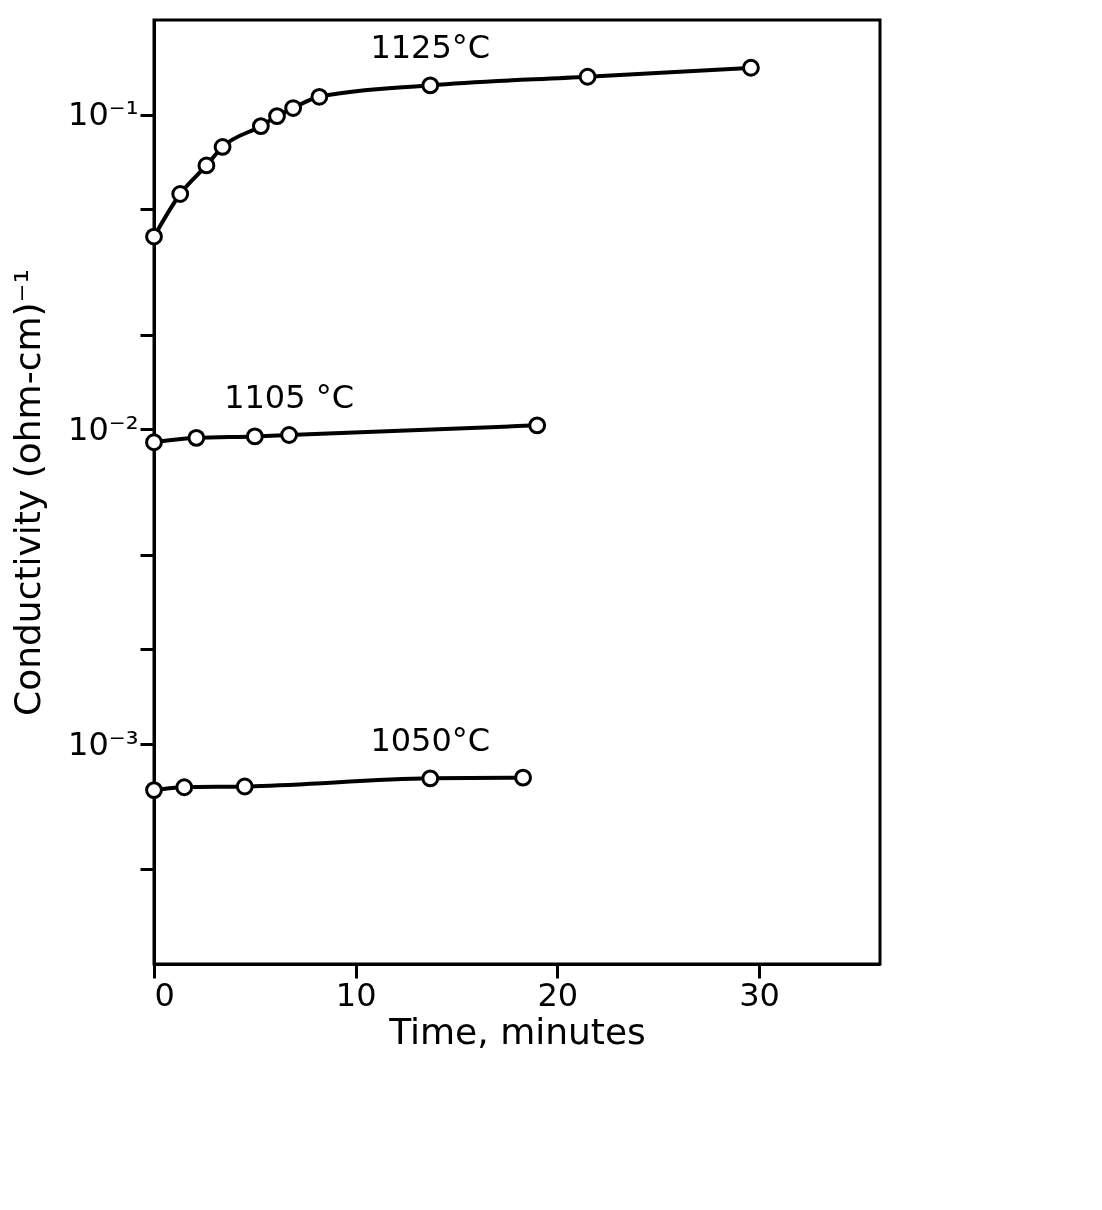  Describe the element at coordinates (103, 743) in the screenshot. I see `y-tick-label: 10⁻³` at that location.